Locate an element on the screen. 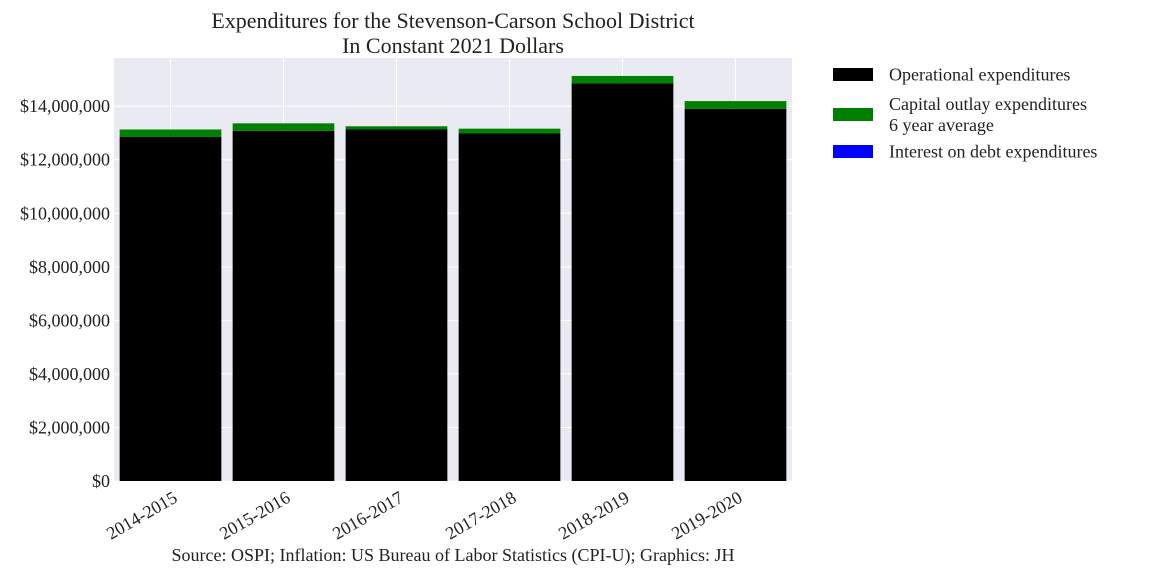 Image resolution: width=1152 pixels, height=576 pixels. bar-stack-2019-2020 is located at coordinates (735, 291).